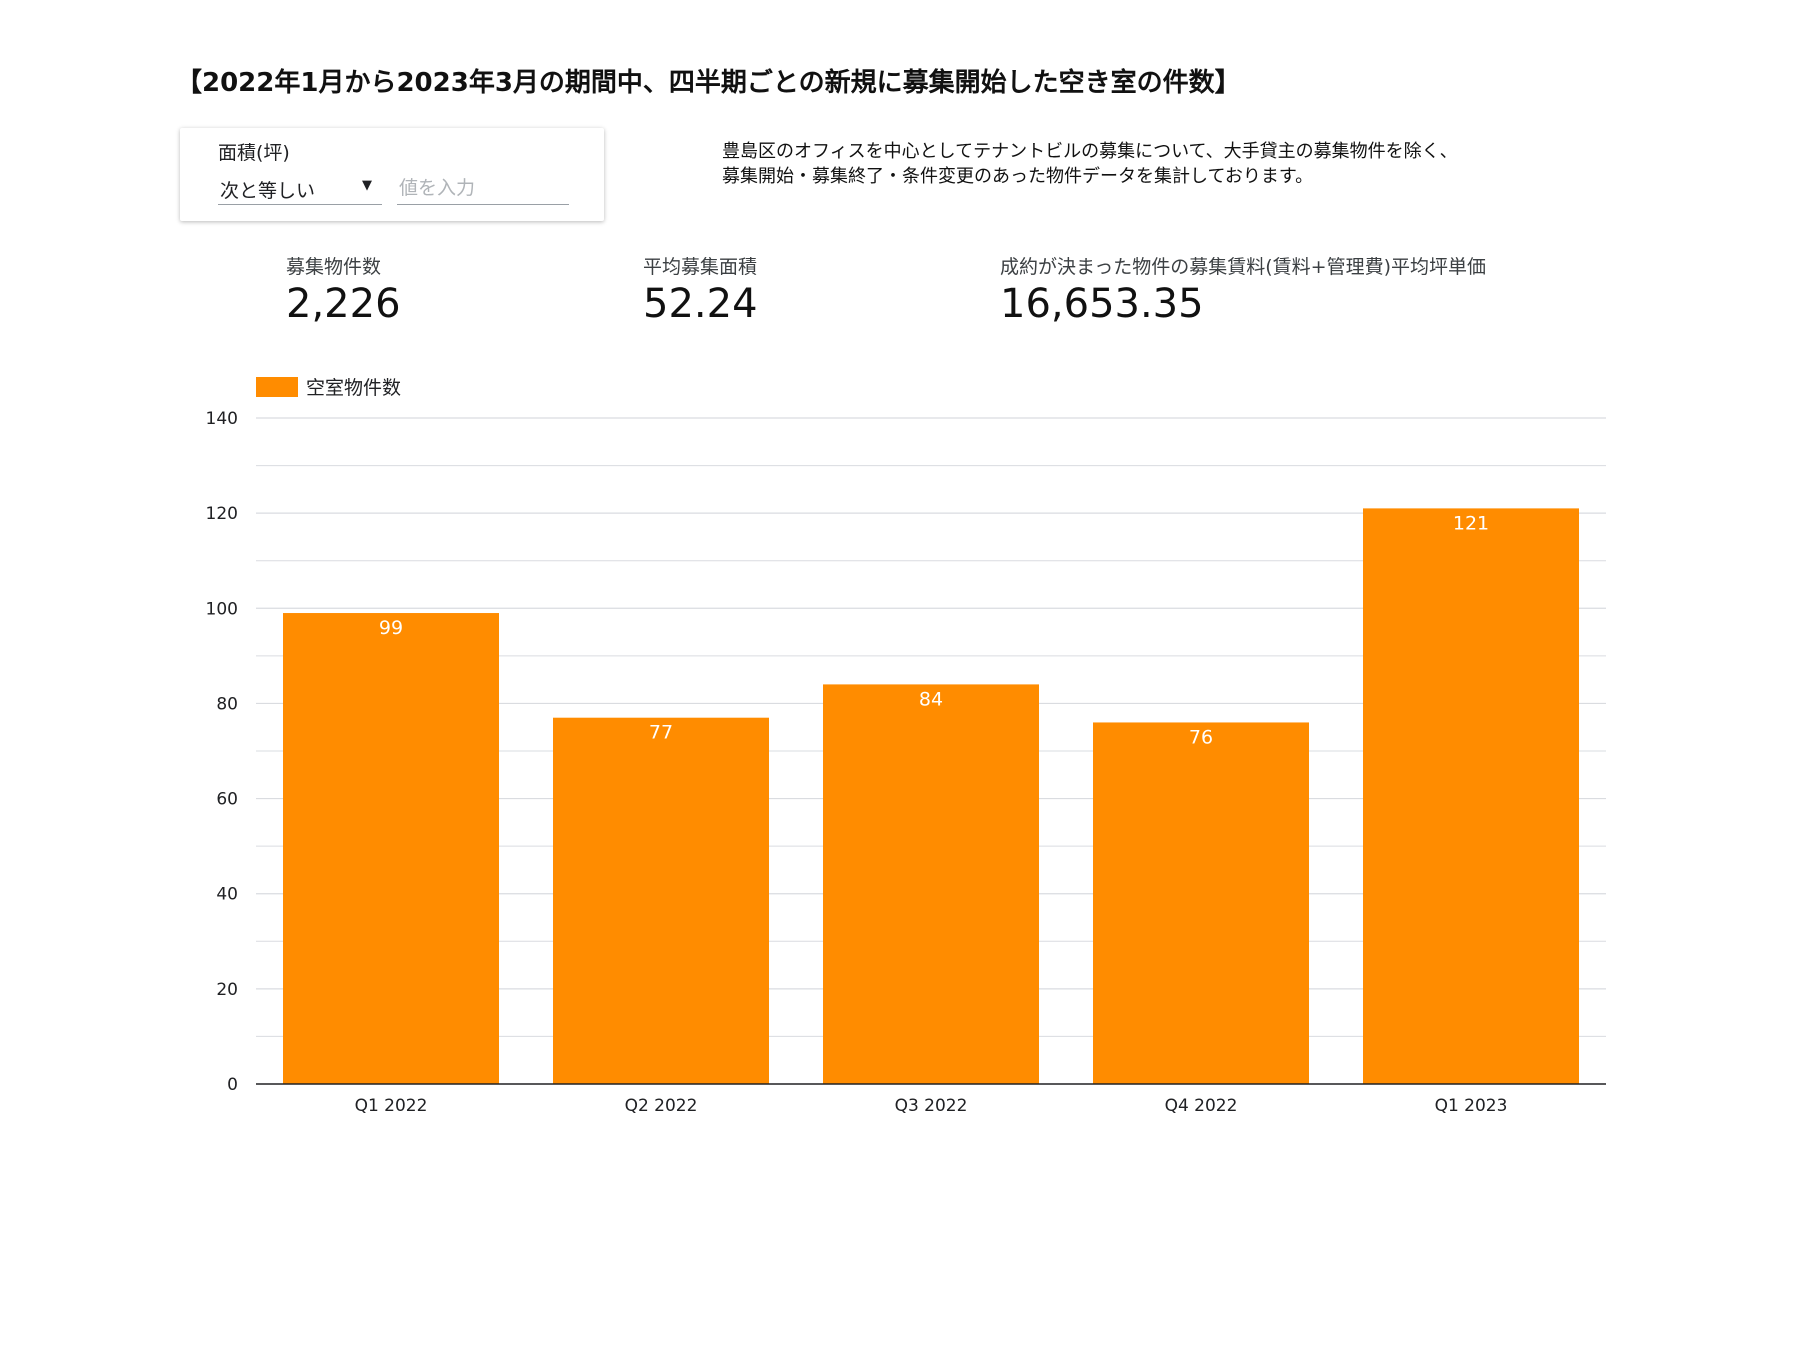 This screenshot has width=1799, height=1350. I want to click on bar-data-label: 84, so click(931, 699).